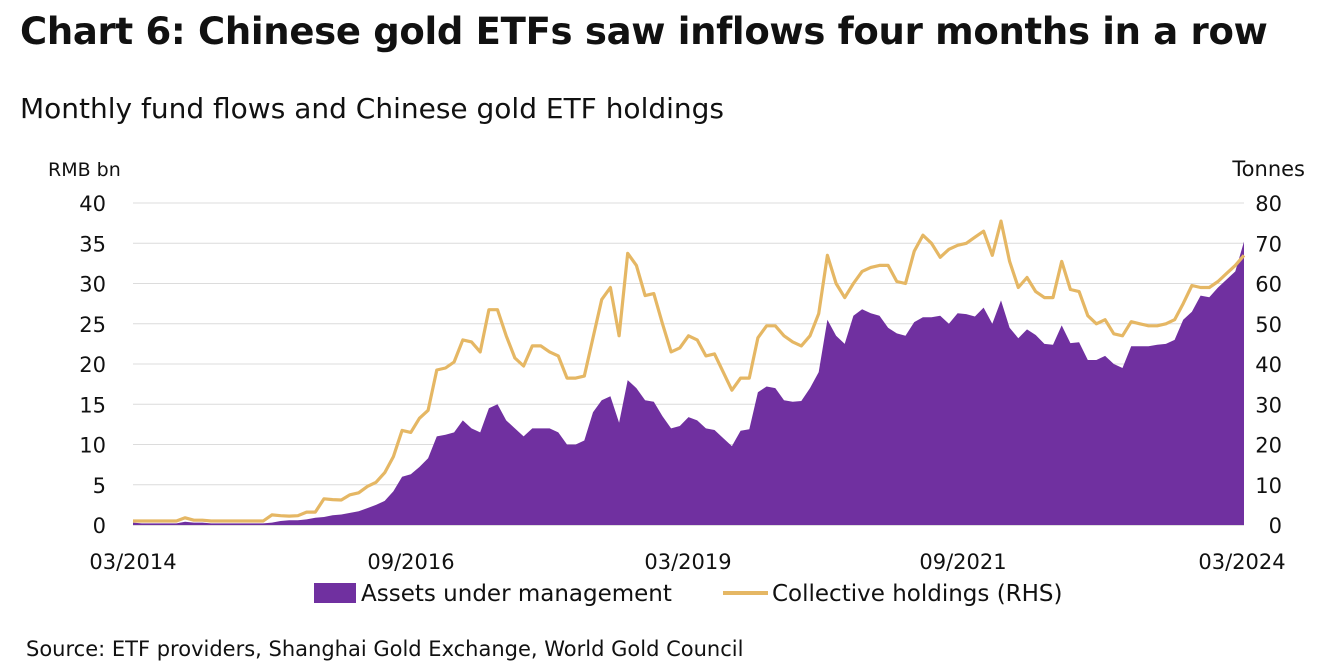  Describe the element at coordinates (1268, 405) in the screenshot. I see `right-tick-label: 30` at that location.